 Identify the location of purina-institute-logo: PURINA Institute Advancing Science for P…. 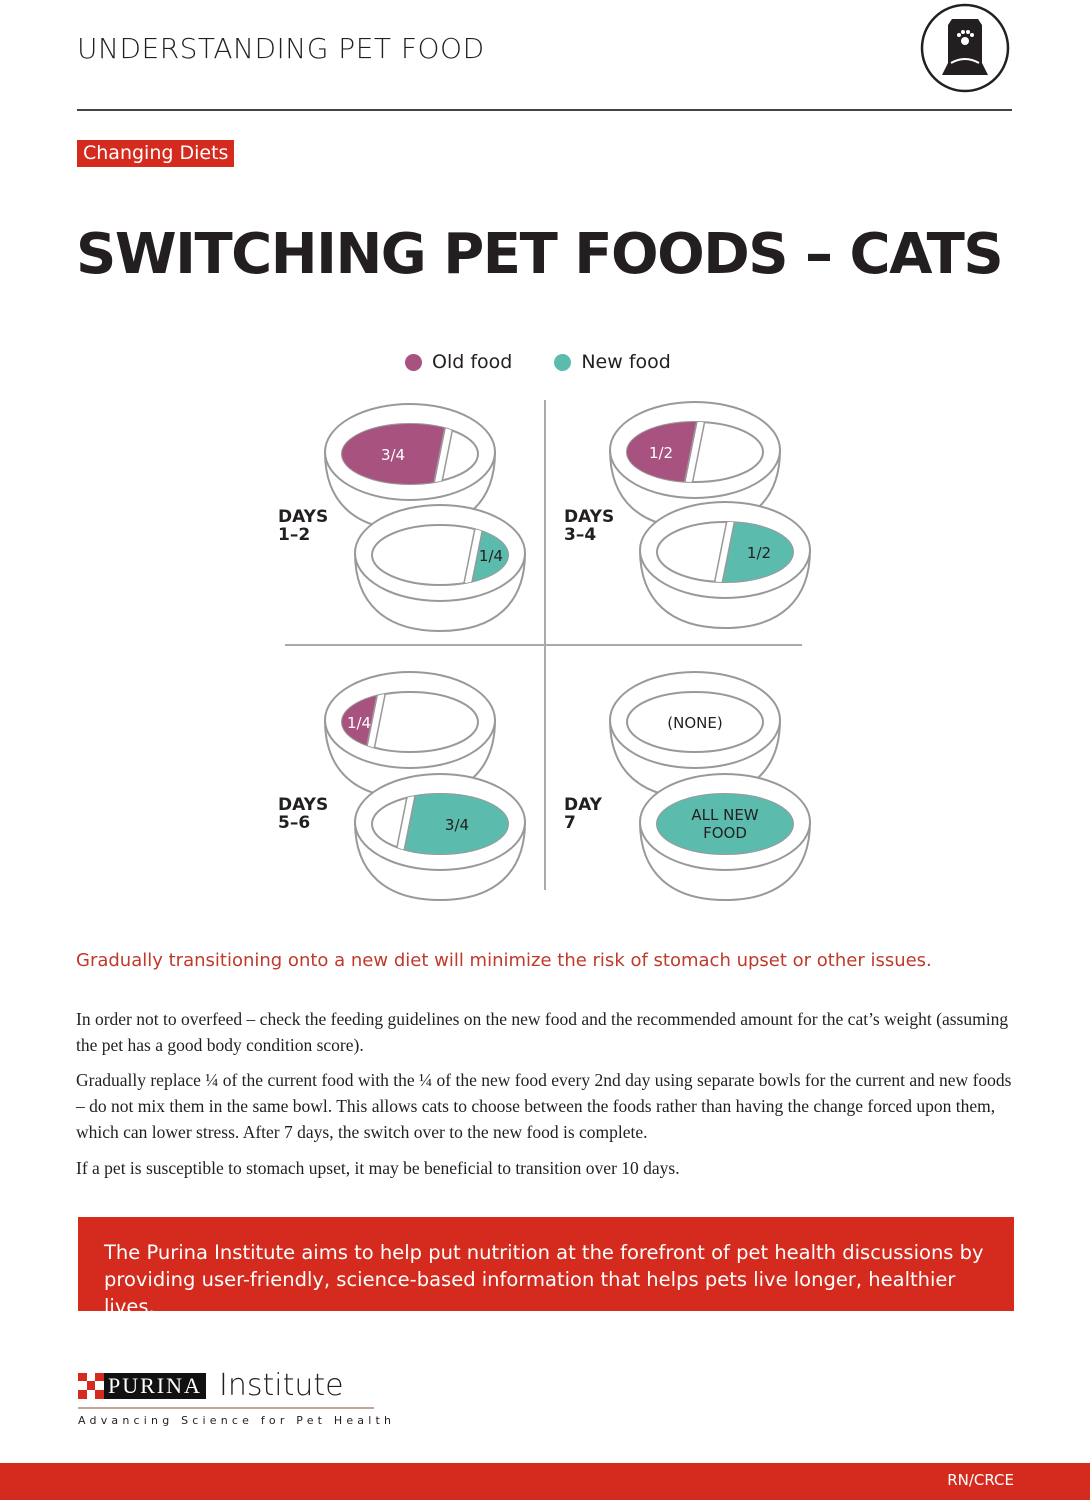
(236, 1397).